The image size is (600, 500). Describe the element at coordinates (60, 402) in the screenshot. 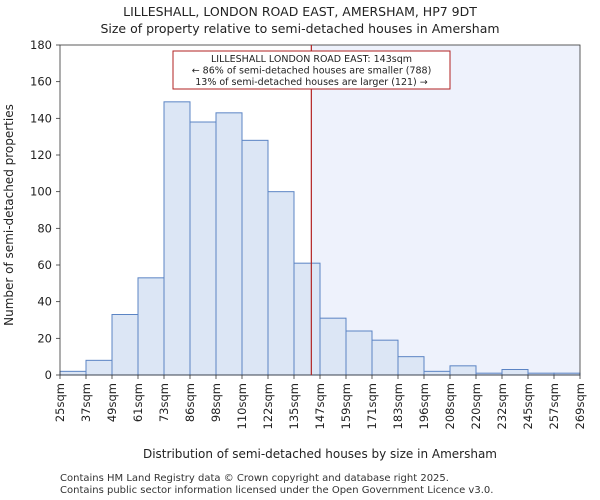

I see `x-tick-label: 25sqm` at that location.